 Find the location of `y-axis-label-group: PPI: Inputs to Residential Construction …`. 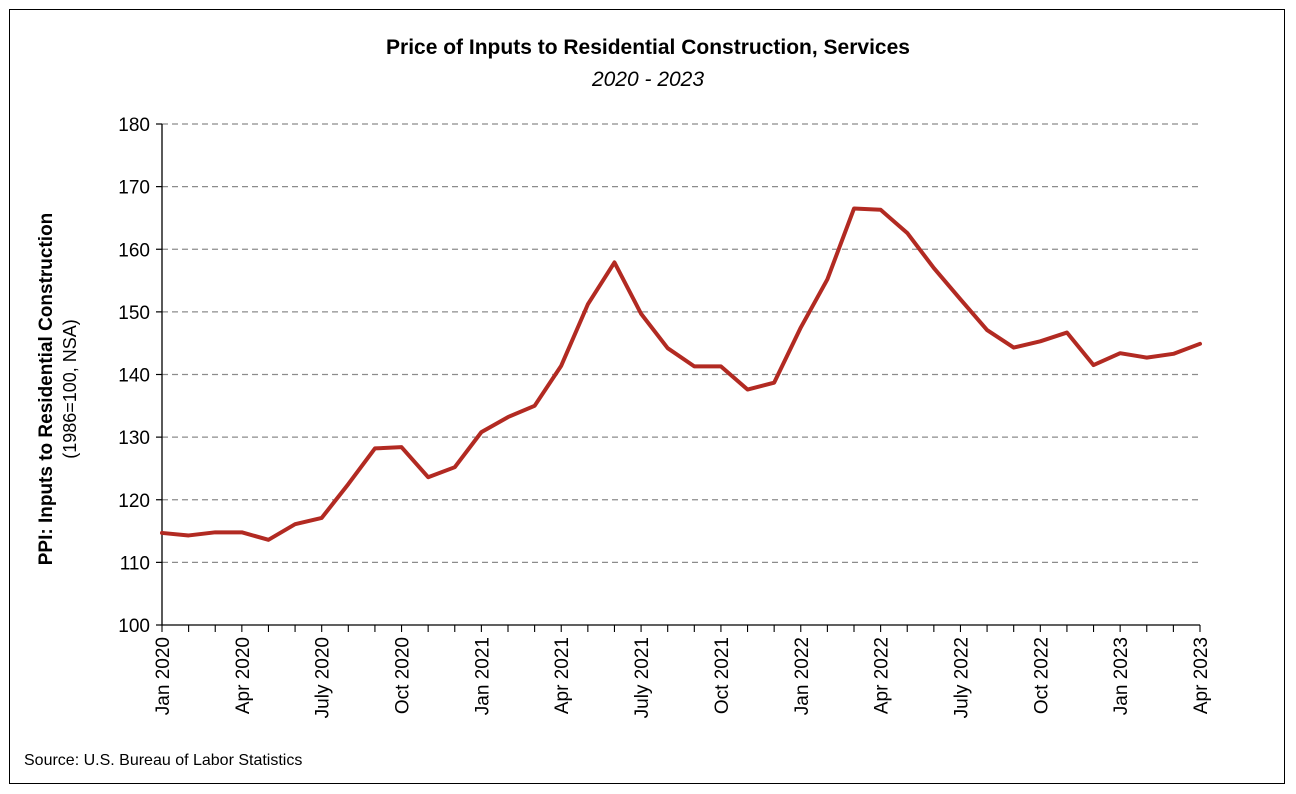

y-axis-label-group: PPI: Inputs to Residential Construction … is located at coordinates (58, 389).